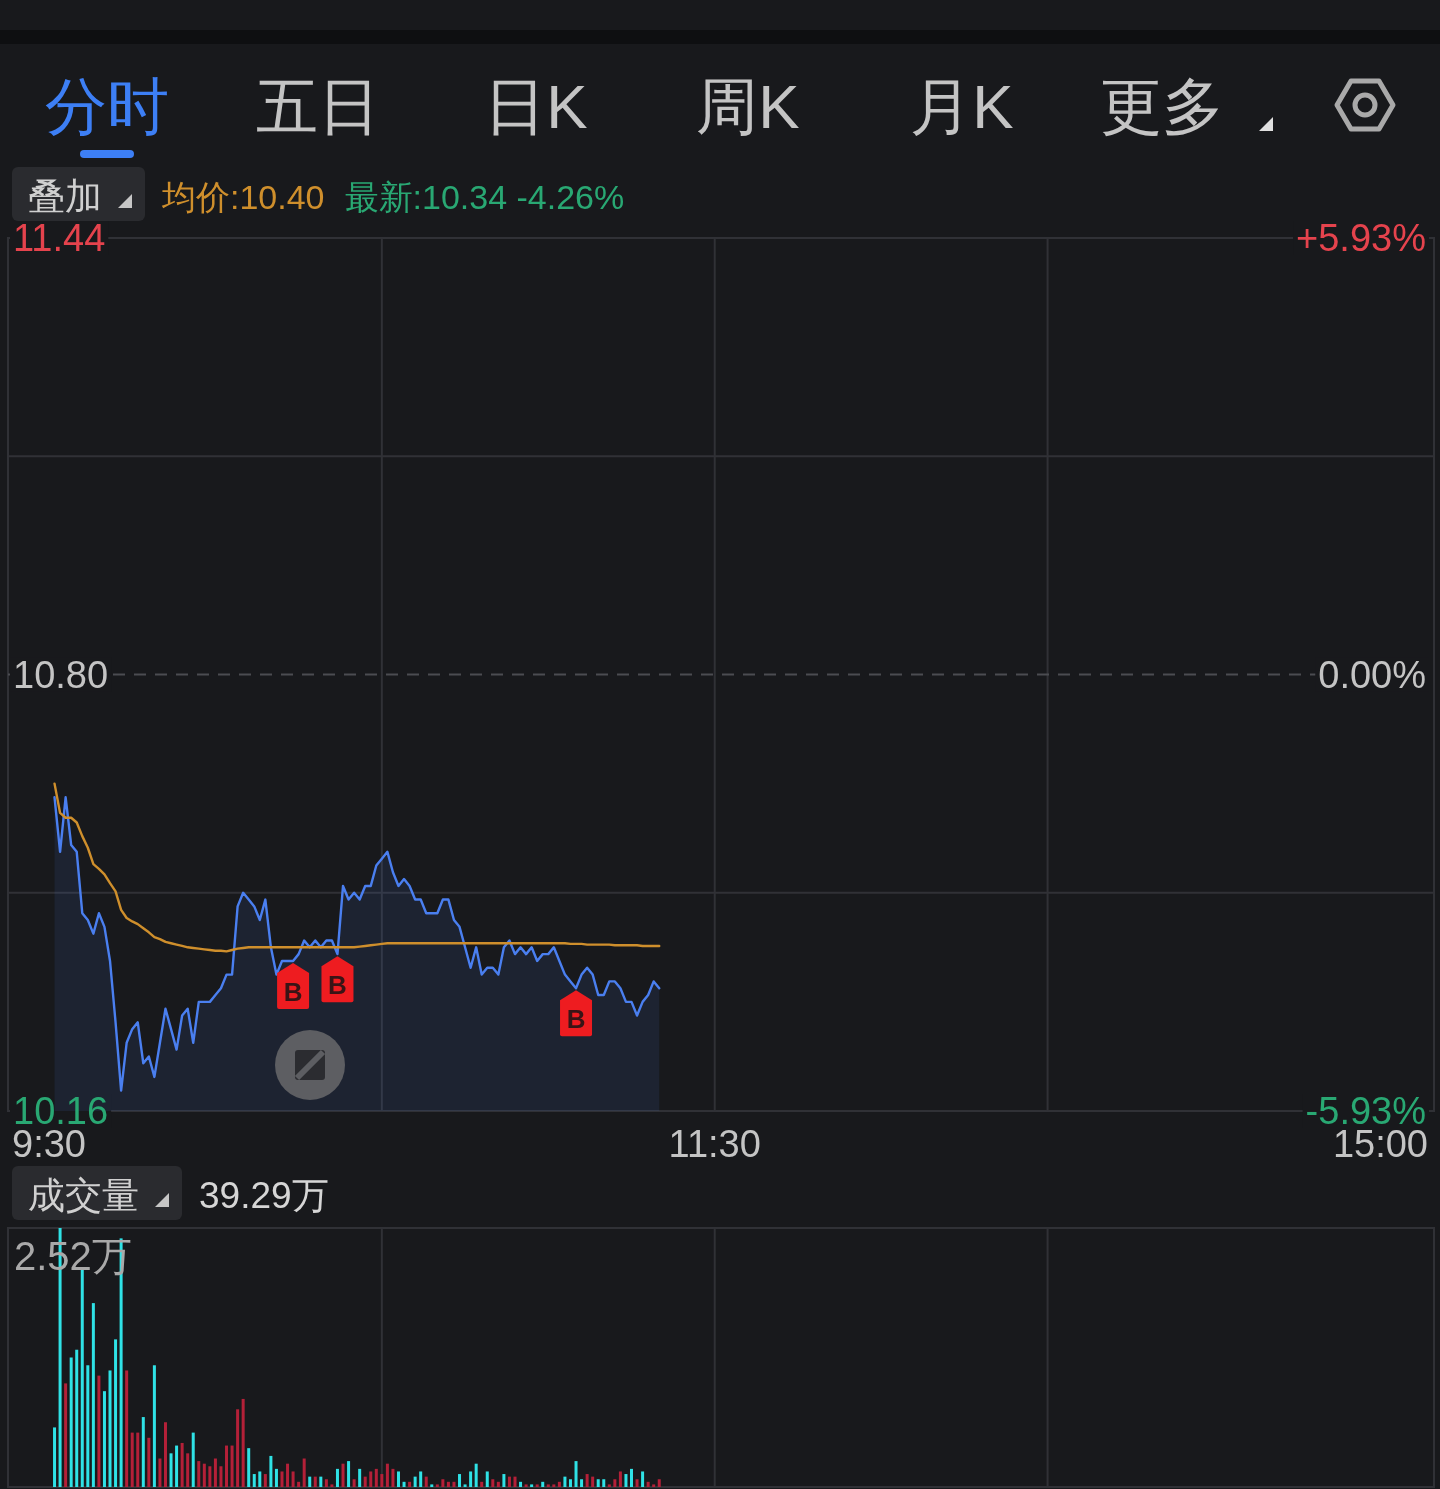  What do you see at coordinates (318, 106) in the screenshot?
I see `text: 五日` at bounding box center [318, 106].